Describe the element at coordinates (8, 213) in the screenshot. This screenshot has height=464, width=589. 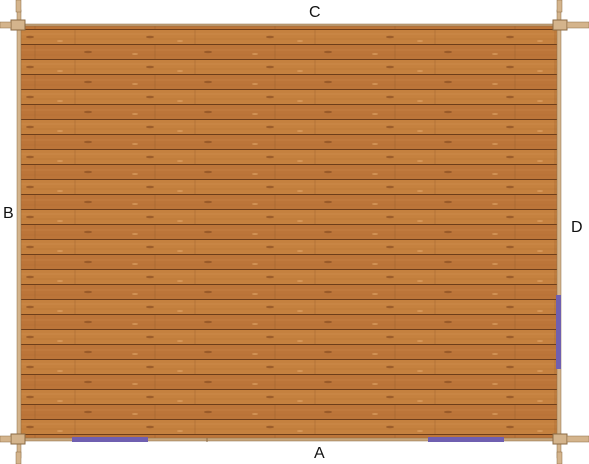
I see `side-label-b: B` at that location.